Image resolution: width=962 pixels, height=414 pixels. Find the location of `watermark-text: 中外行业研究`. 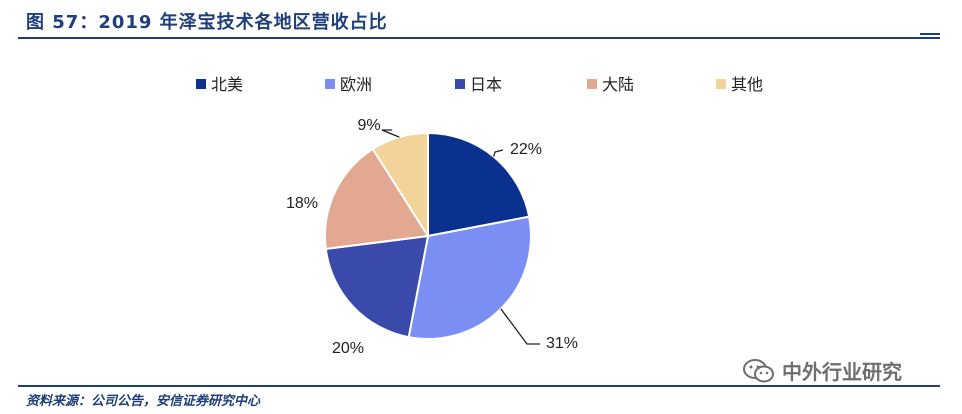

watermark-text: 中外行业研究 is located at coordinates (842, 372).